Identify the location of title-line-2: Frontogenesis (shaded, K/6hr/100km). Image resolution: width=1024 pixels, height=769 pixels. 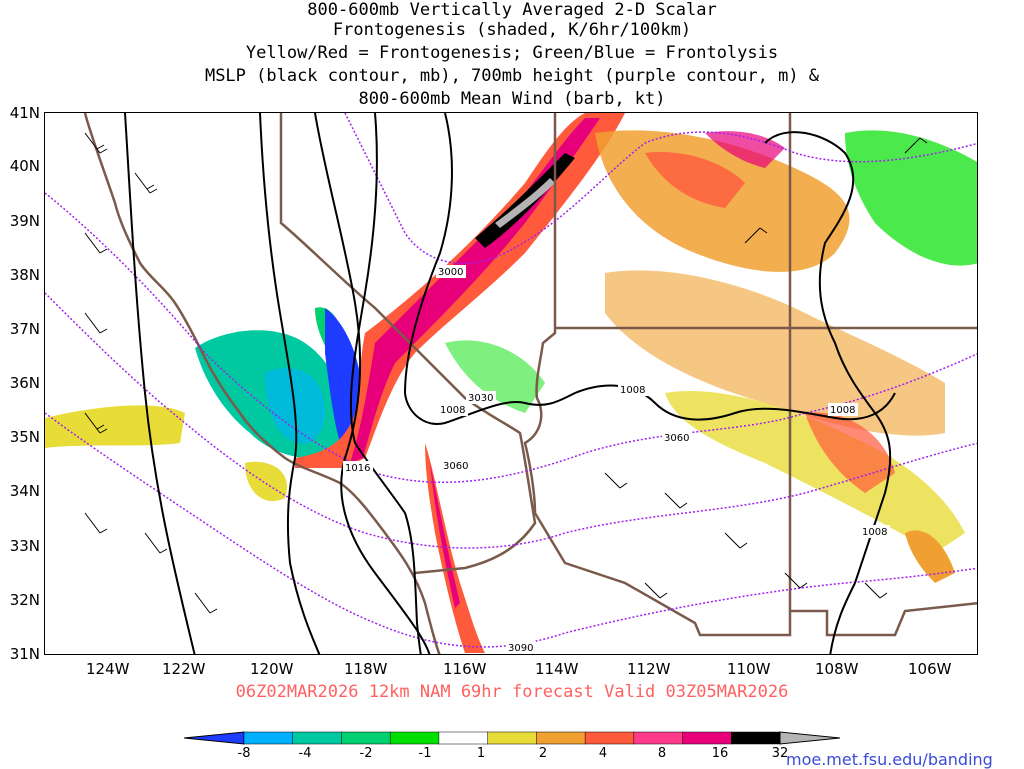
(512, 30).